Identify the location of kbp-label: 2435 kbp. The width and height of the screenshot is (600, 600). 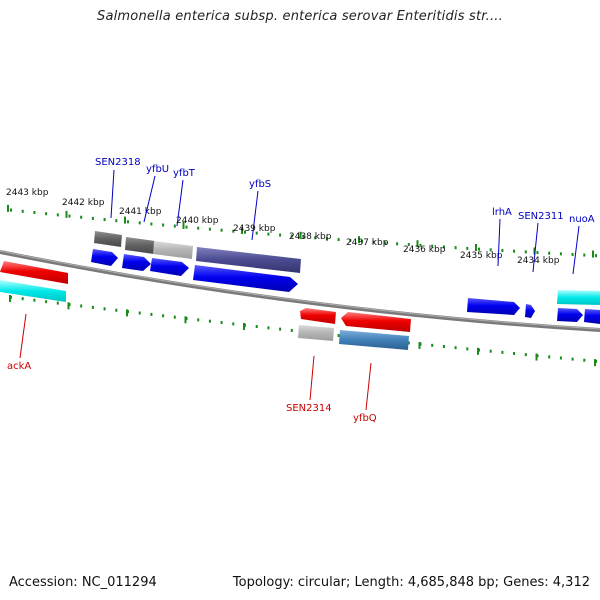
(481, 256).